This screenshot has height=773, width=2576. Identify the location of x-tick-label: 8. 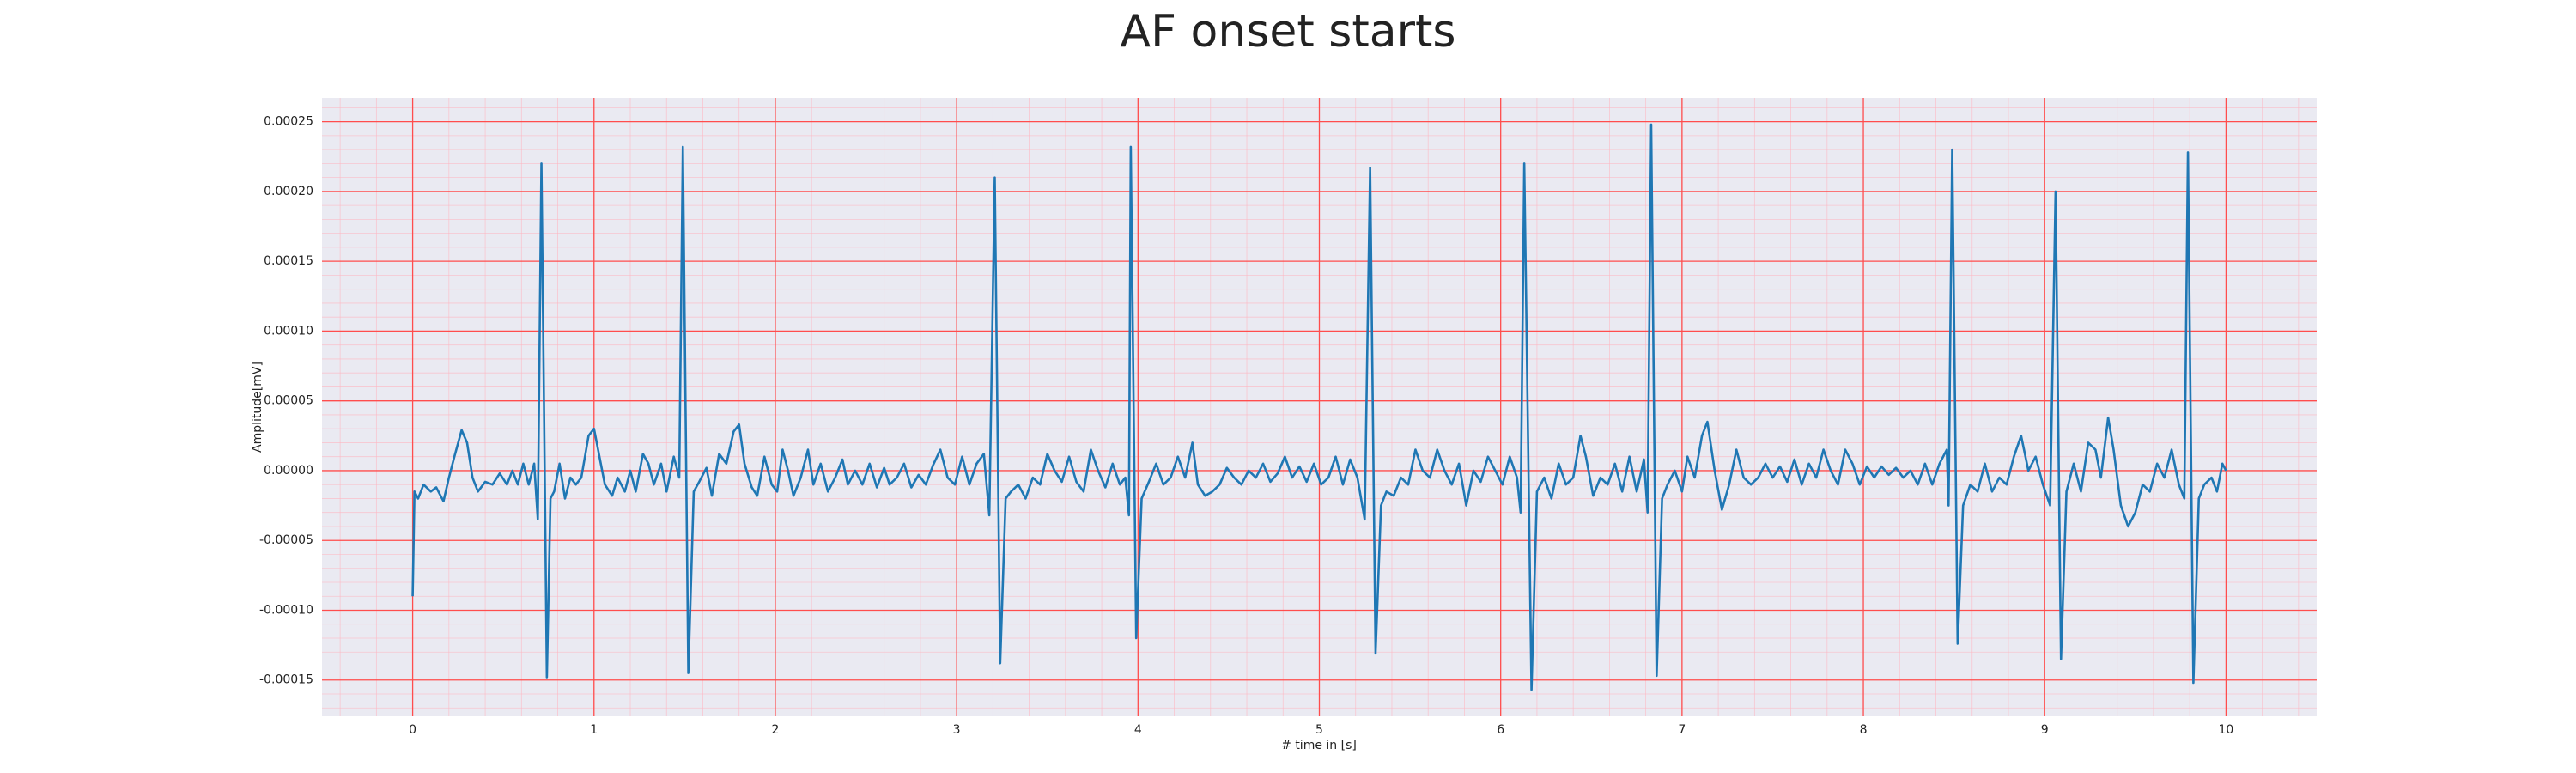
(1864, 730).